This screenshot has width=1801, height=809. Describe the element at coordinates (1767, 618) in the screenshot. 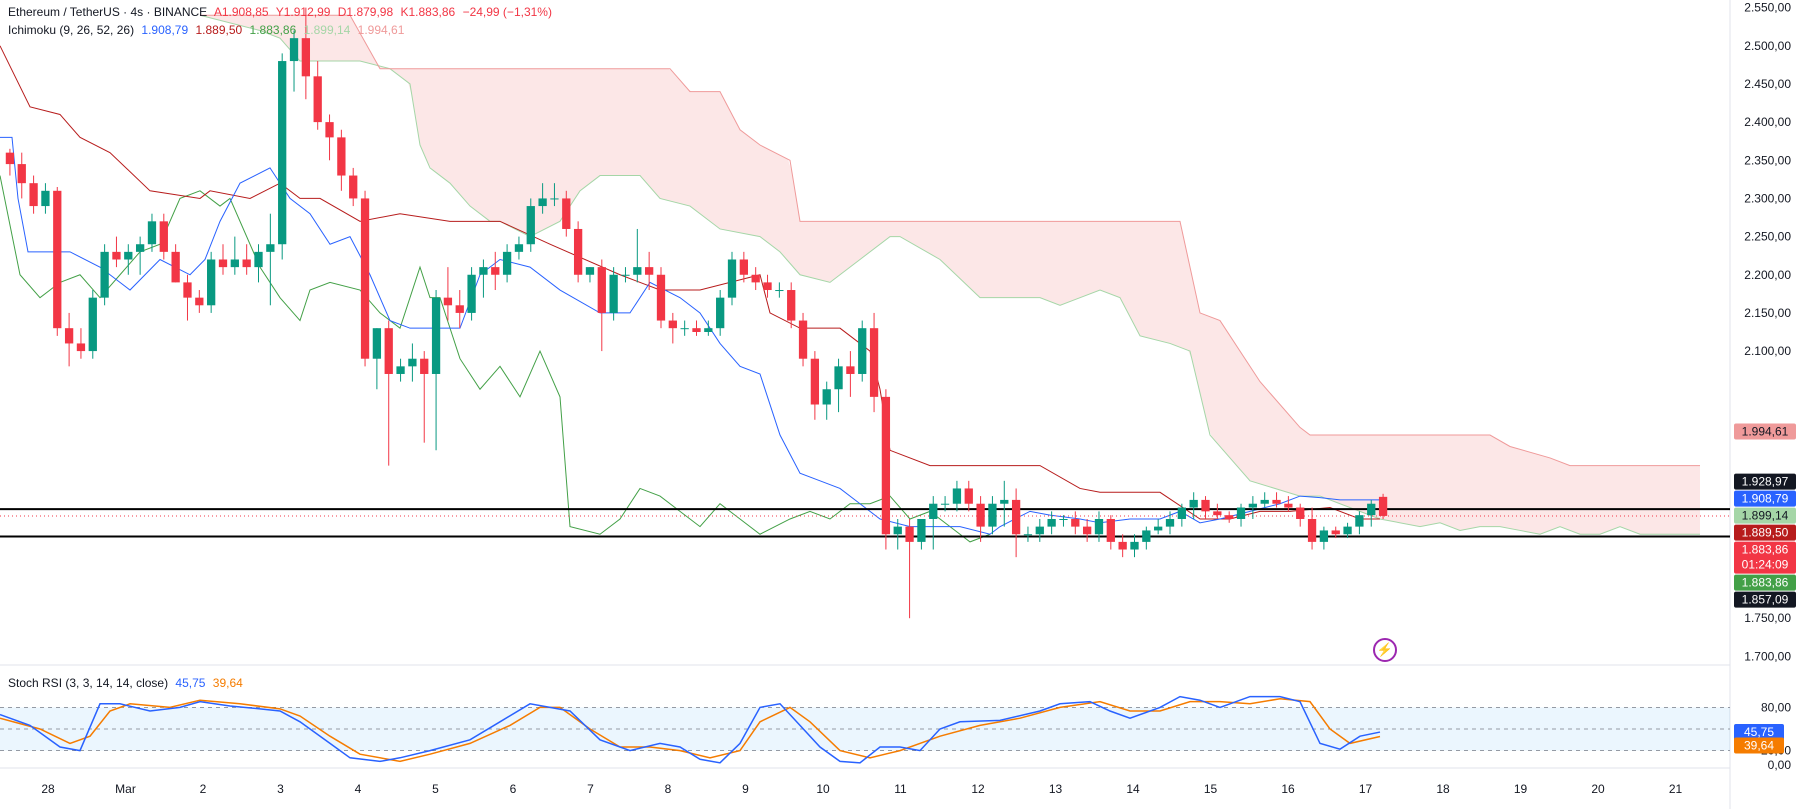

I see `price-tick-label: 1.750,00` at that location.